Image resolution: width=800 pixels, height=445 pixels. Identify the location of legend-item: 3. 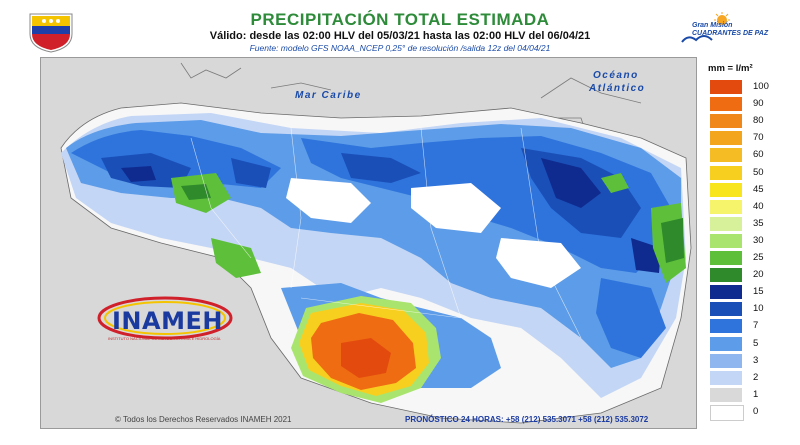
(755, 362).